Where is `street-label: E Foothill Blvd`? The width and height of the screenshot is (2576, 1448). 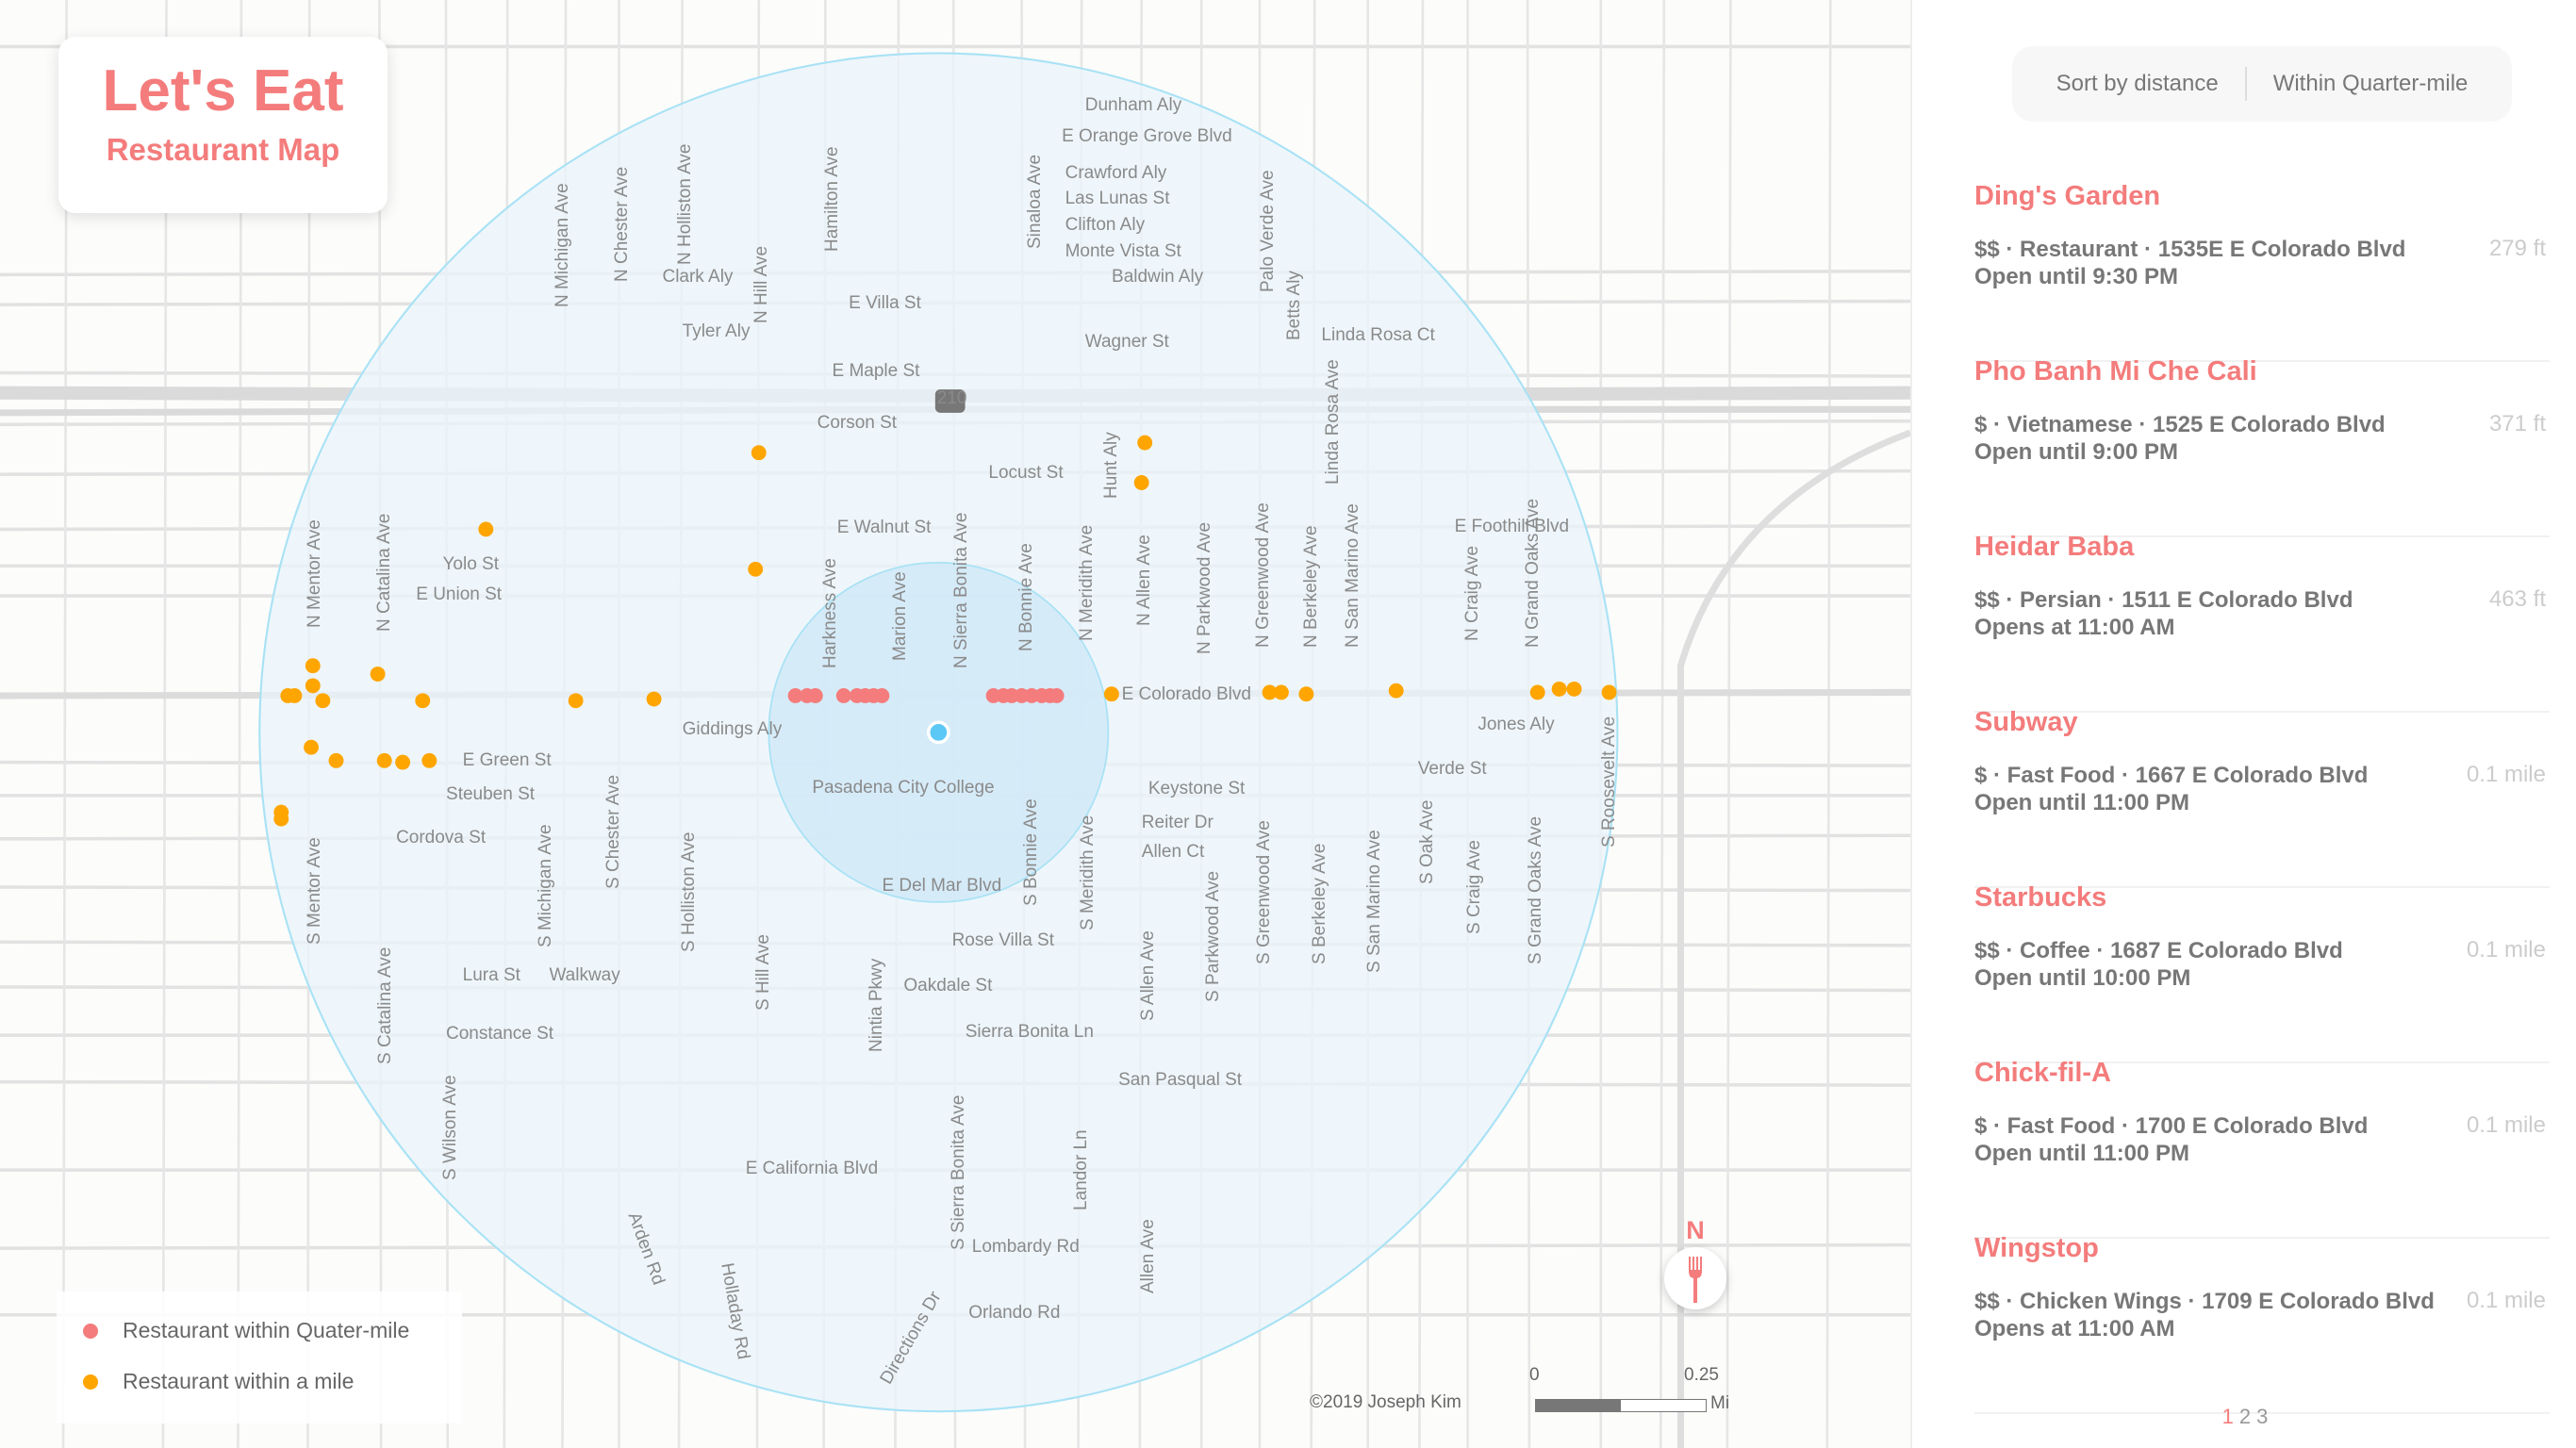
street-label: E Foothill Blvd is located at coordinates (1512, 526).